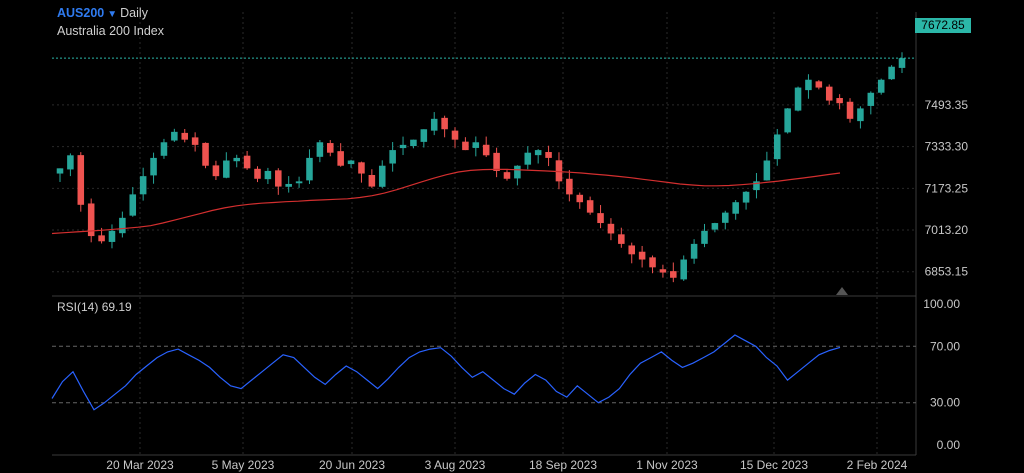  What do you see at coordinates (446, 201) in the screenshot?
I see `moving-average-line` at bounding box center [446, 201].